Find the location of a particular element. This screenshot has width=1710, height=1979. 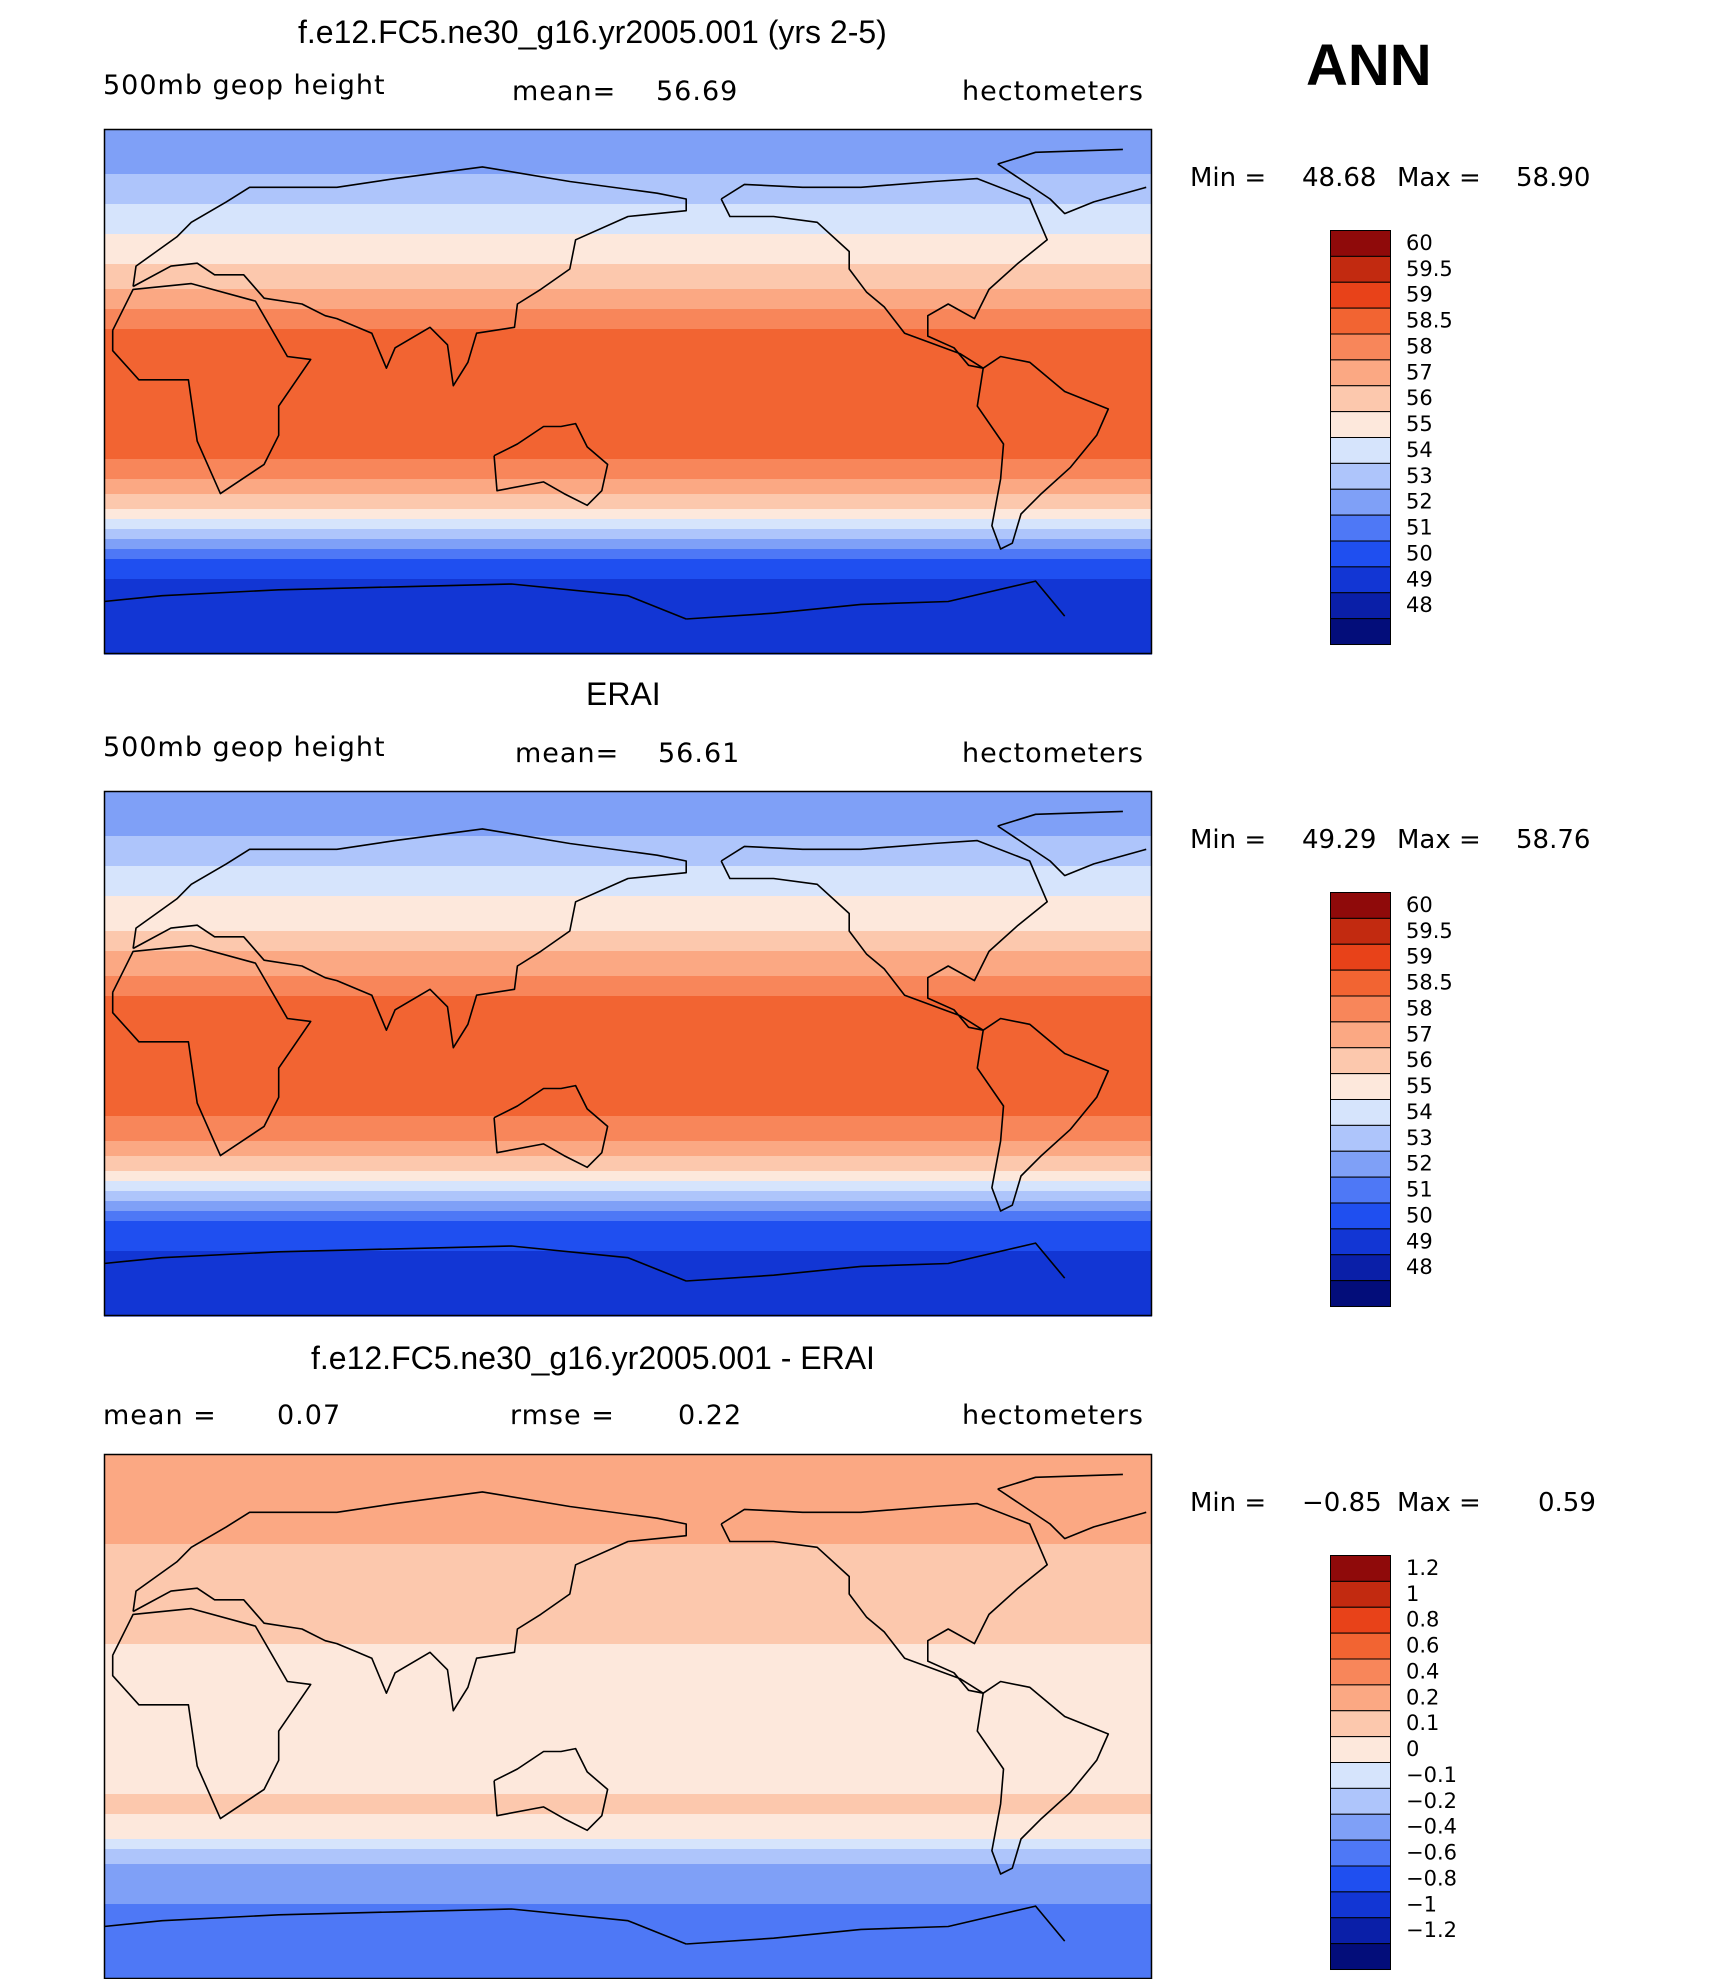

colorbar-tick-label: 51 is located at coordinates (1419, 1190).